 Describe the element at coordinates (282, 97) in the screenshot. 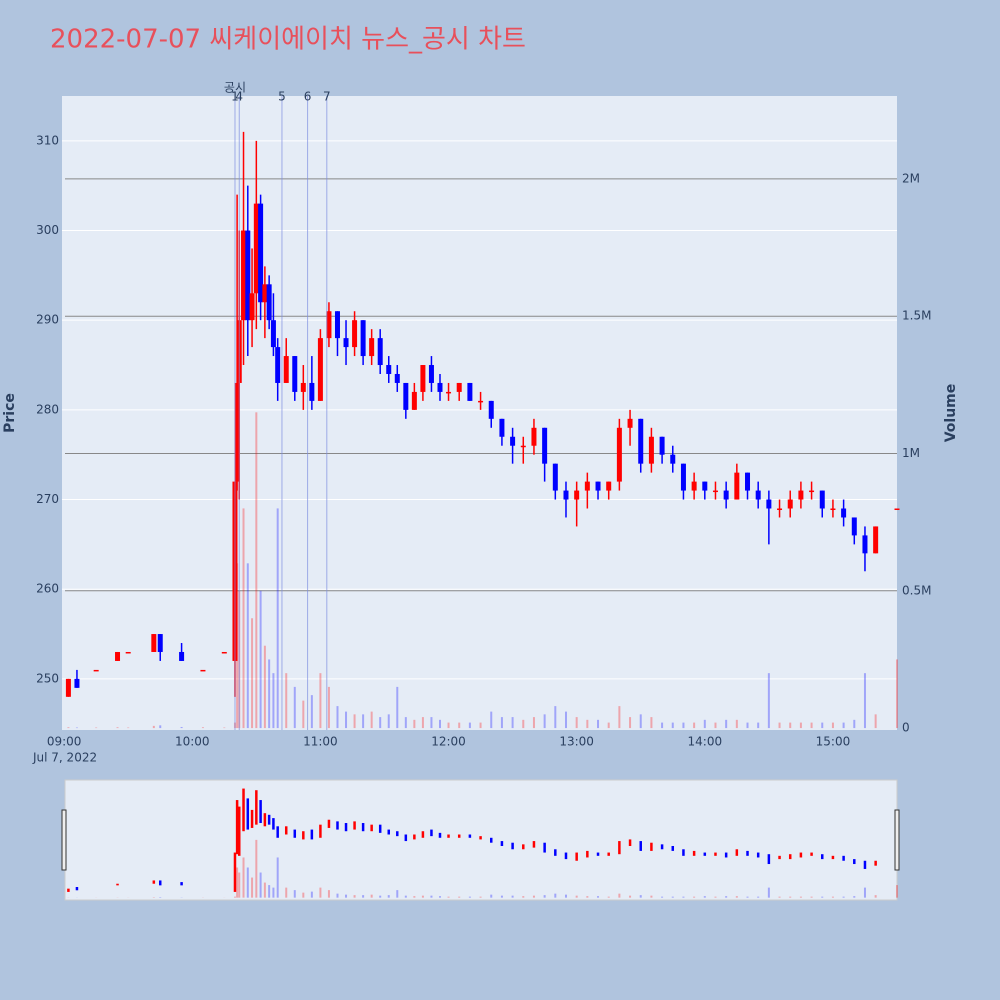

I see `annotation-label: 5` at that location.